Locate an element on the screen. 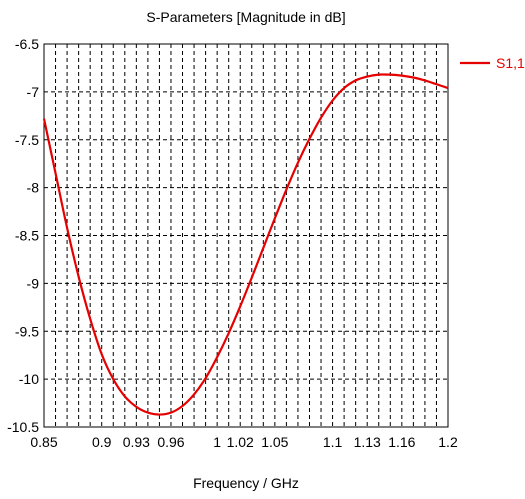  y-tick-label: -7 is located at coordinates (33, 92).